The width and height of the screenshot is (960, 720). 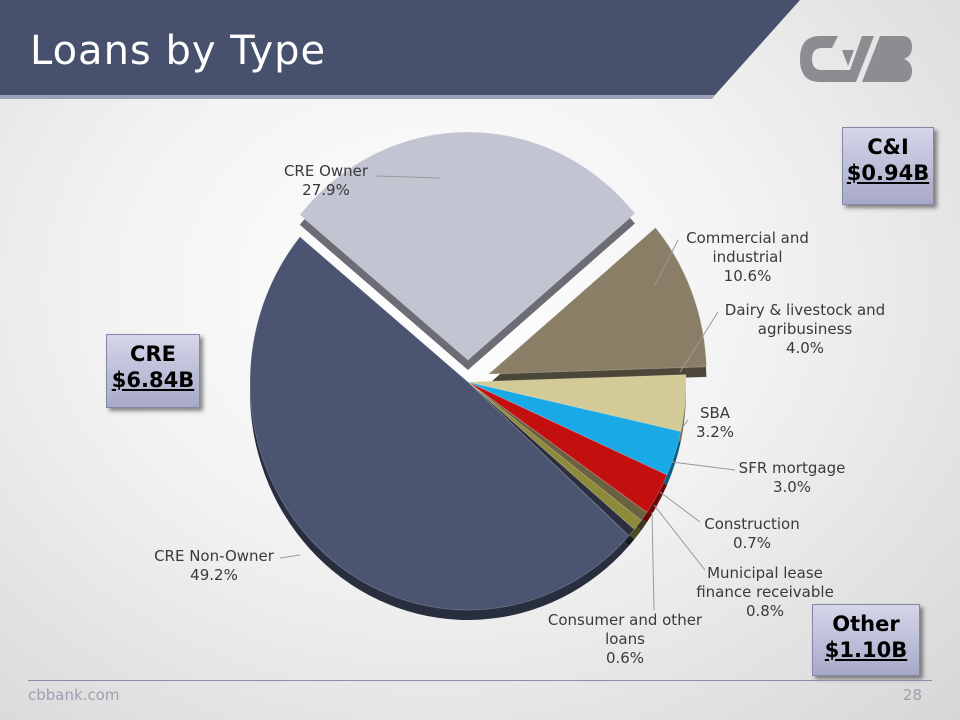 What do you see at coordinates (625, 639) in the screenshot?
I see `label-consumer: Consumer and other loans 0.6%` at bounding box center [625, 639].